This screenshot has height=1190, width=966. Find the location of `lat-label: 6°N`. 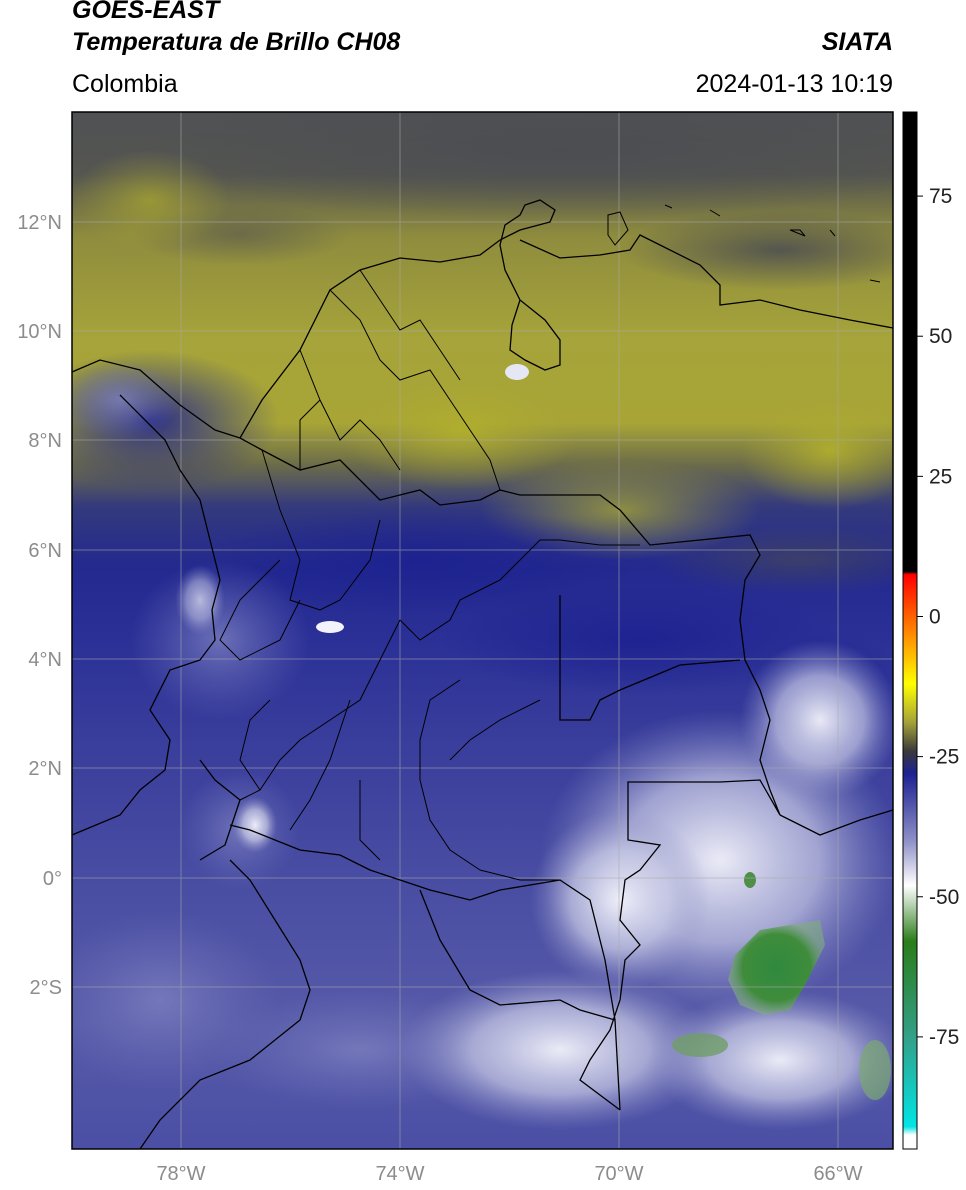

lat-label: 6°N is located at coordinates (45, 551).